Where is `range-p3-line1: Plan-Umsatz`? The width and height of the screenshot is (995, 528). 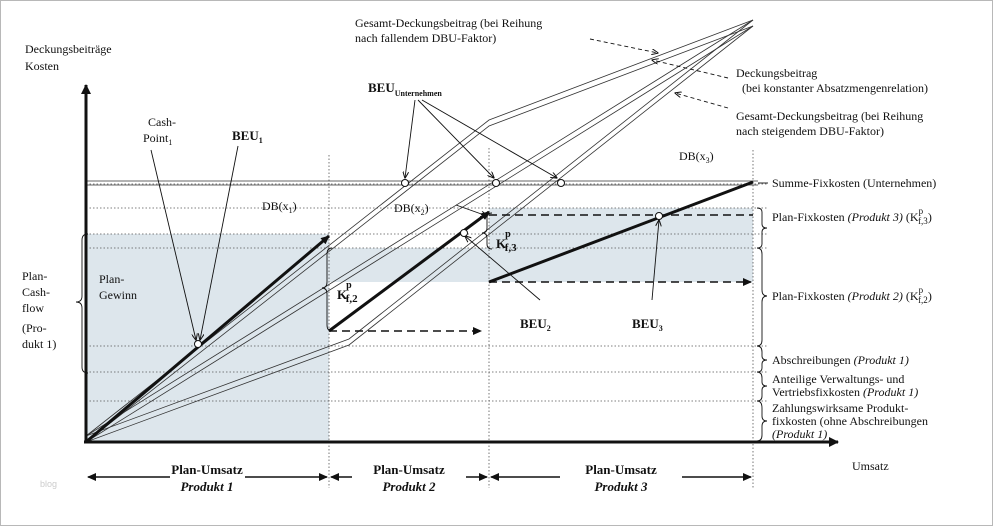
range-p3-line1: Plan-Umsatz is located at coordinates (621, 469).